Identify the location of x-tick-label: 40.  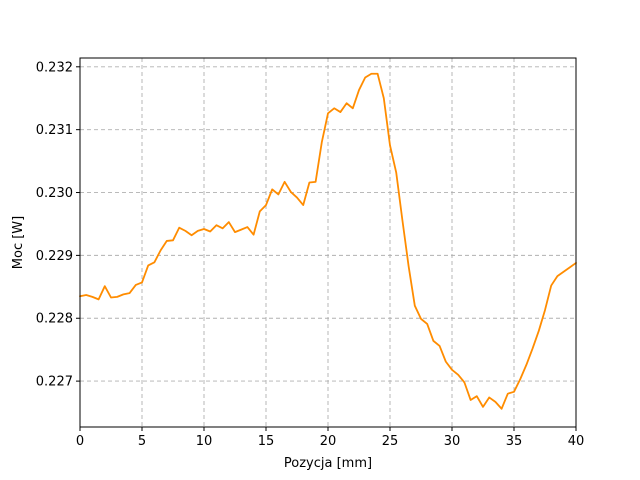
(576, 441).